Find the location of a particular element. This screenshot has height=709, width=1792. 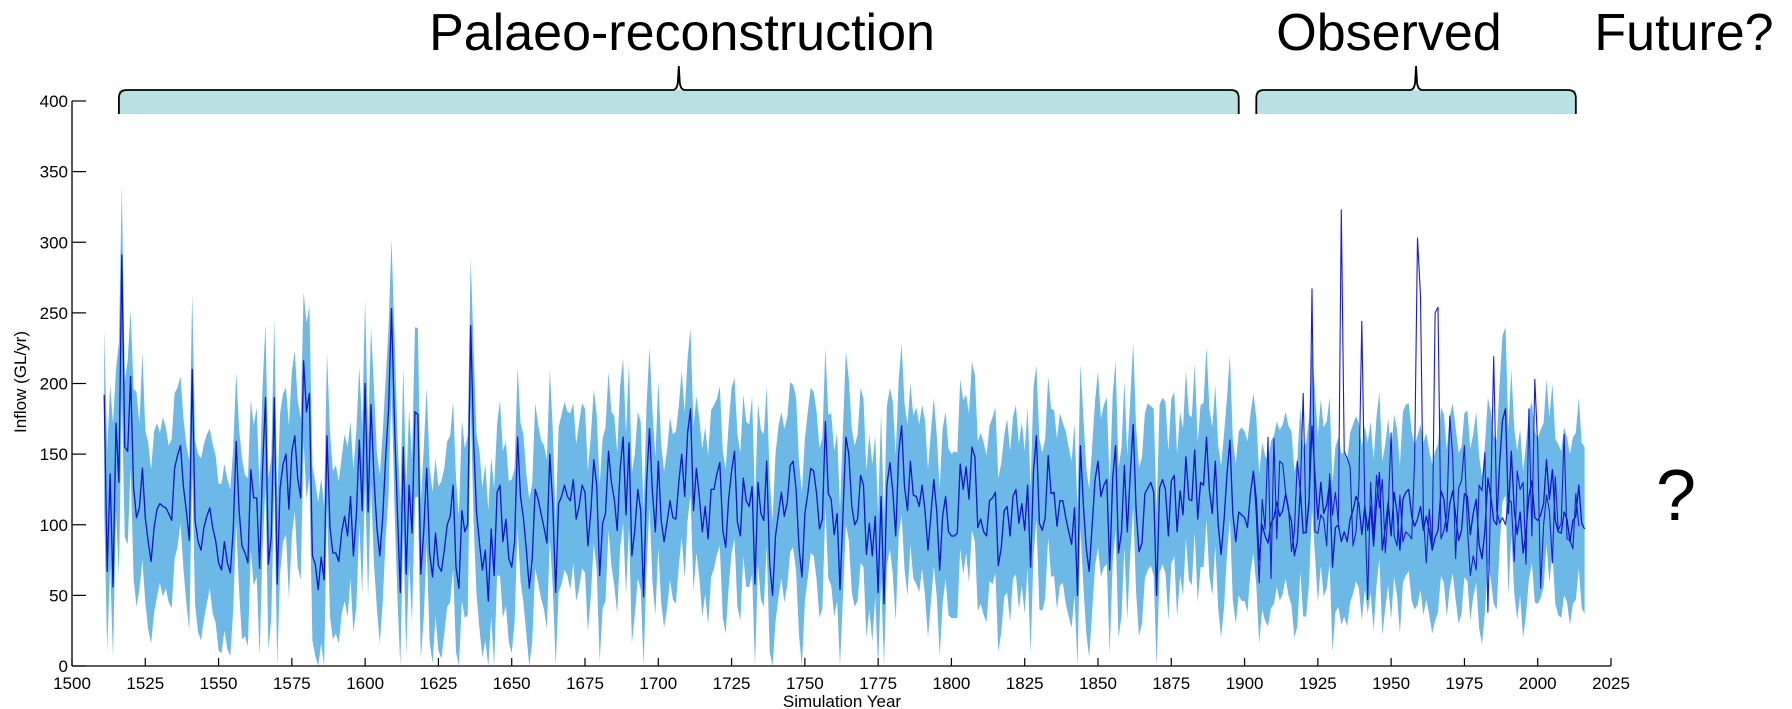

x-tick-label: 1600 is located at coordinates (365, 683).